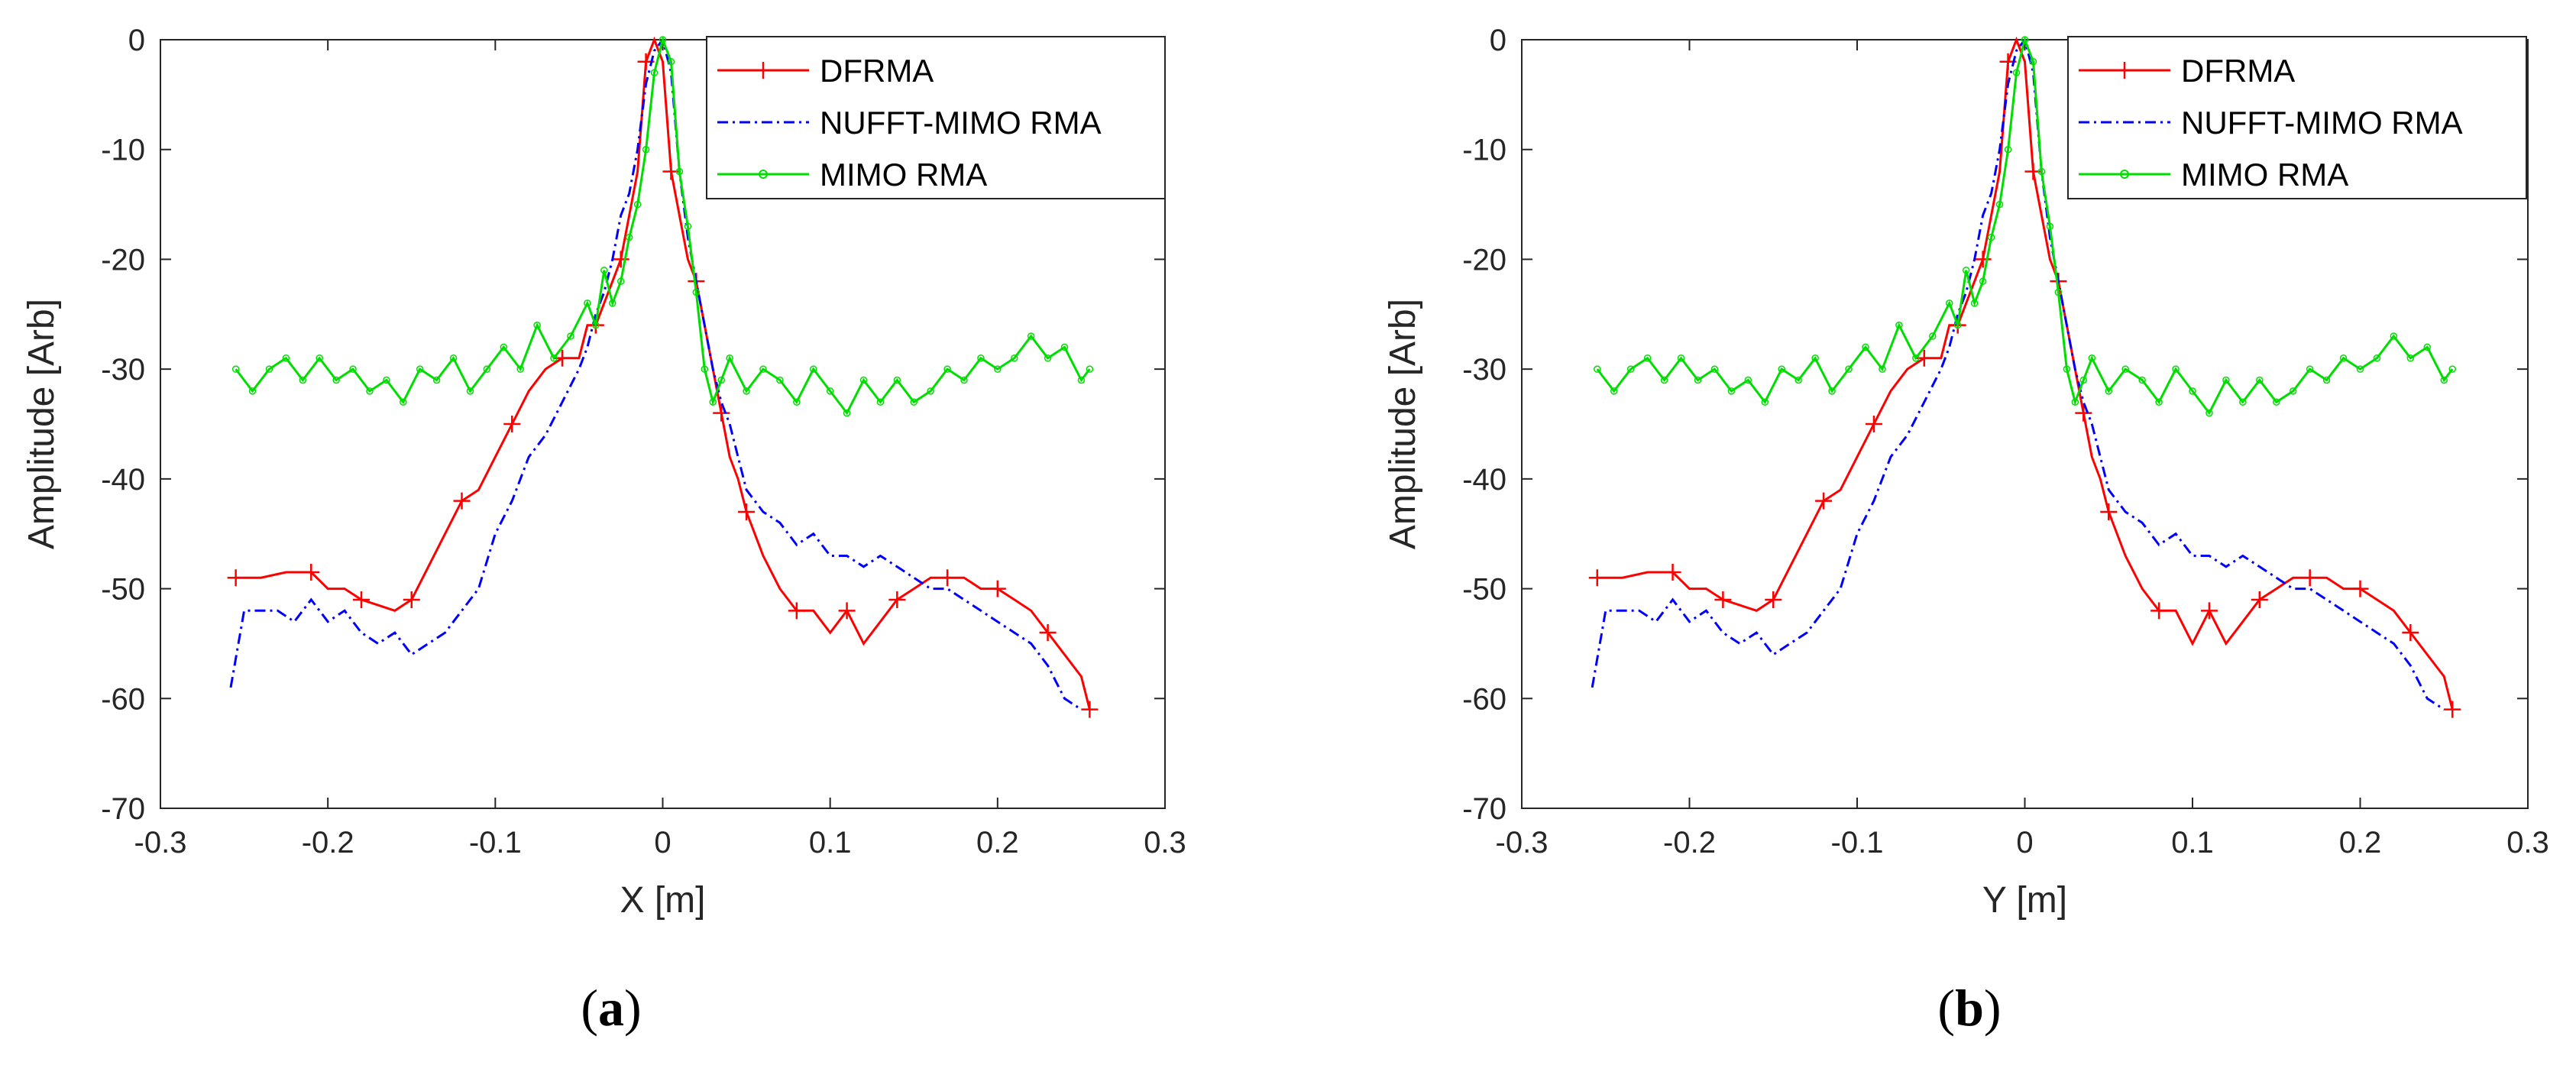 The image size is (2576, 1065). I want to click on legend: DFRMA NUFFT-MIMO RMA MIMO RMA, so click(936, 118).